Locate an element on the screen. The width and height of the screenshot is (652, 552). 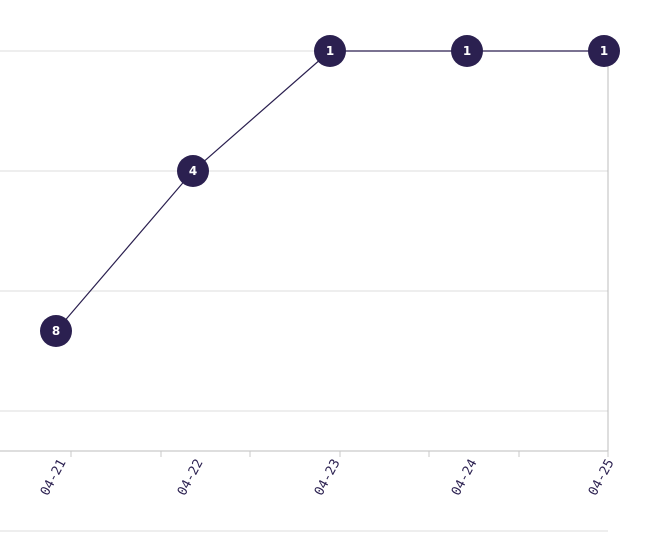
data-point-04-24: 1 is located at coordinates (467, 51).